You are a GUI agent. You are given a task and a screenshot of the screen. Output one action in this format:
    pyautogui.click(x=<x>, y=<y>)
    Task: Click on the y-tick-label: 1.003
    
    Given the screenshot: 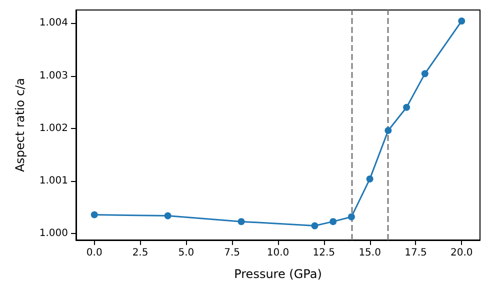 What is the action you would take?
    pyautogui.click(x=53, y=76)
    